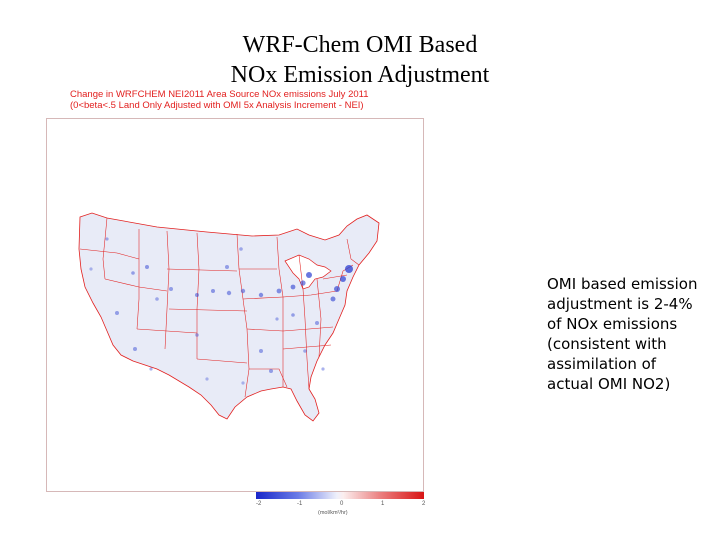 This screenshot has width=720, height=540. Describe the element at coordinates (424, 504) in the screenshot. I see `colorbar-tick: 2` at that location.